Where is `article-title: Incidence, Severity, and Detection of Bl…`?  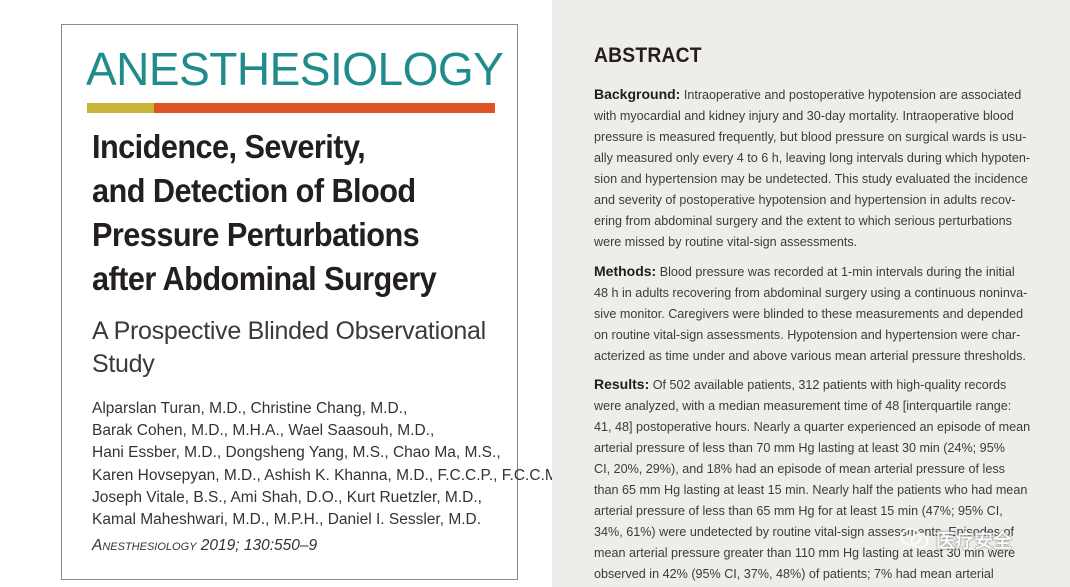 article-title: Incidence, Severity, and Detection of Bl… is located at coordinates (287, 213).